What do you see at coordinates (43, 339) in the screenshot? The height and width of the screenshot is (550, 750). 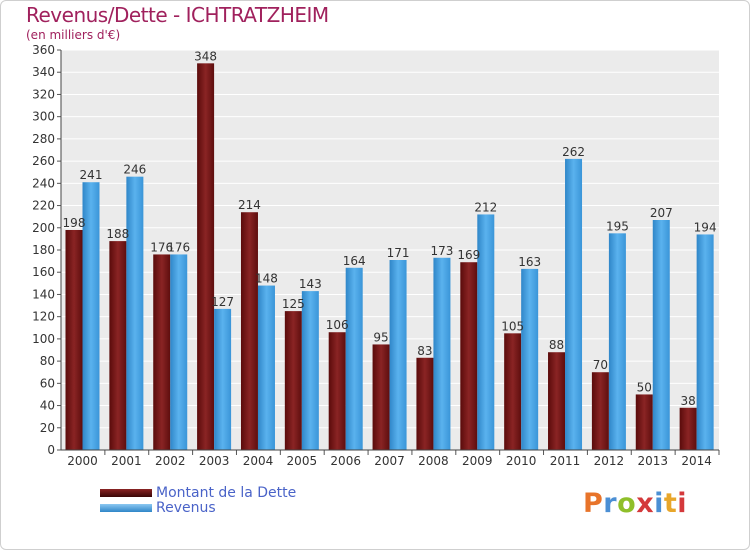 I see `y-tick-label: 100` at bounding box center [43, 339].